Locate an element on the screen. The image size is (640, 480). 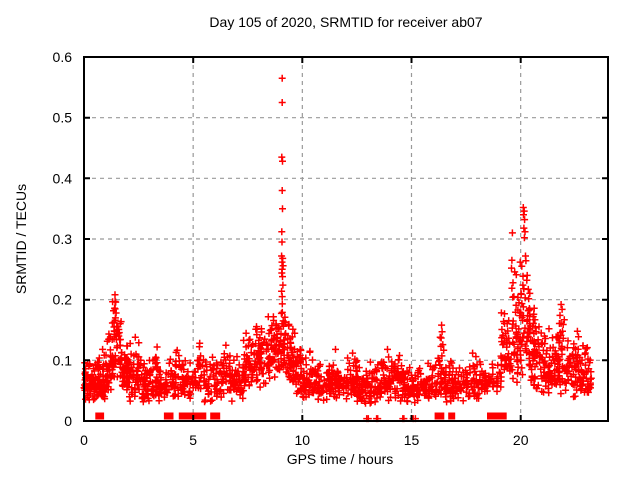
y-tick-label: 0.5 is located at coordinates (63, 118).